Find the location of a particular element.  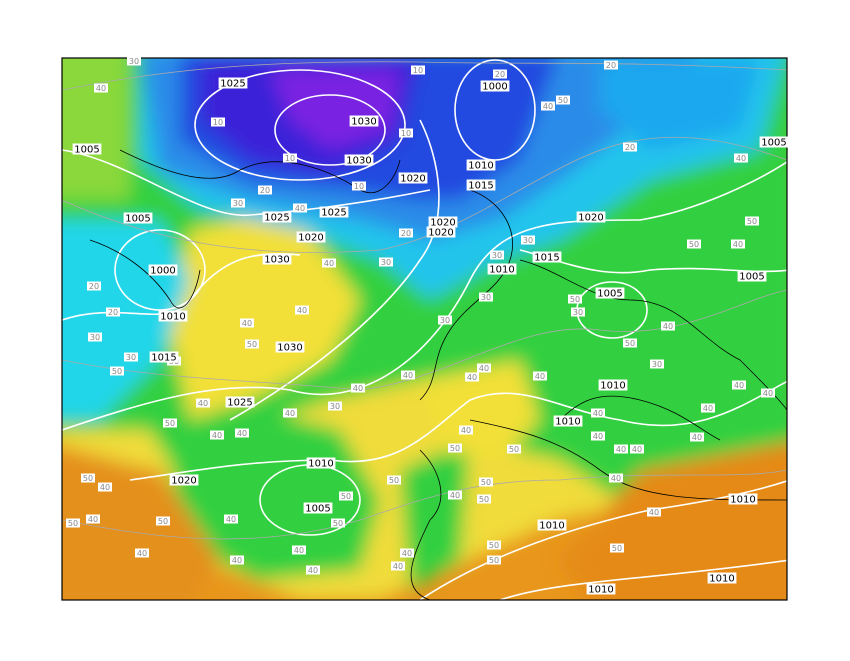

isobar-label: 1025 is located at coordinates (239, 403).